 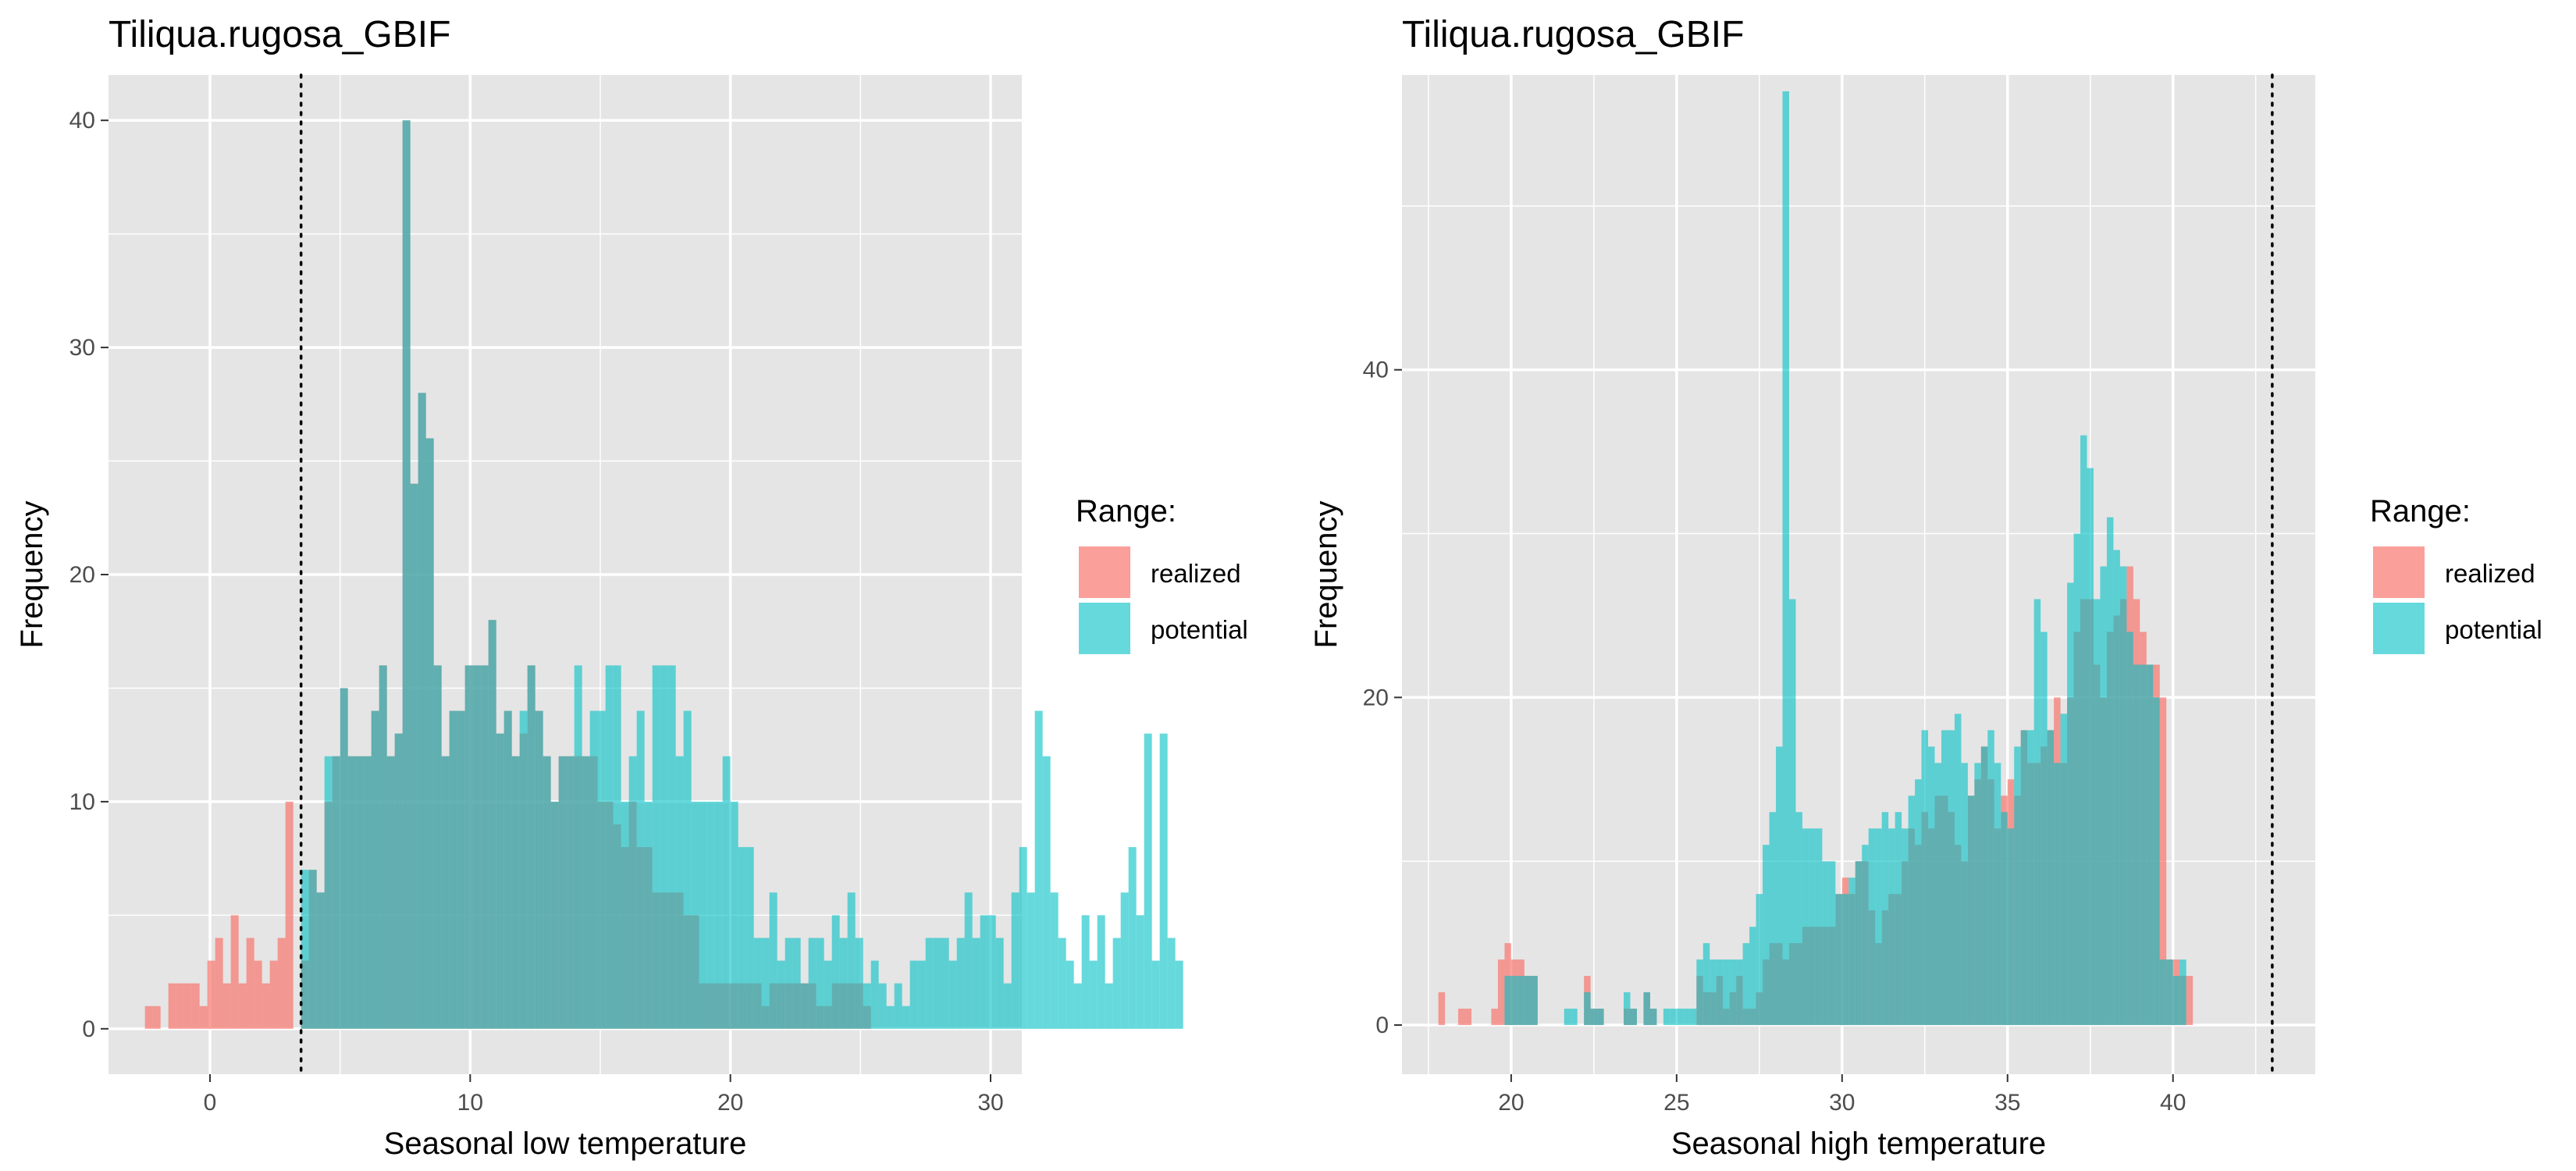 I want to click on y-tick-label: 10, so click(x=82, y=802).